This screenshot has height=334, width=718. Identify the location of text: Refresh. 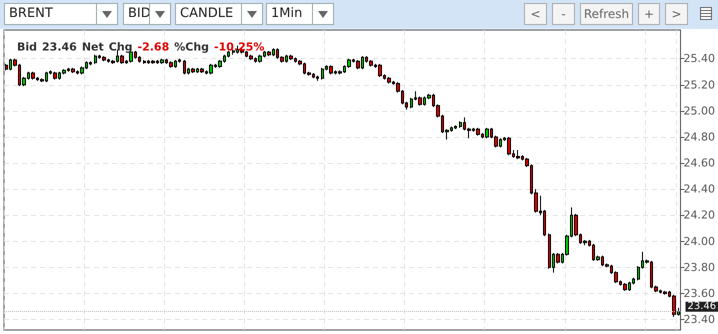
(606, 14).